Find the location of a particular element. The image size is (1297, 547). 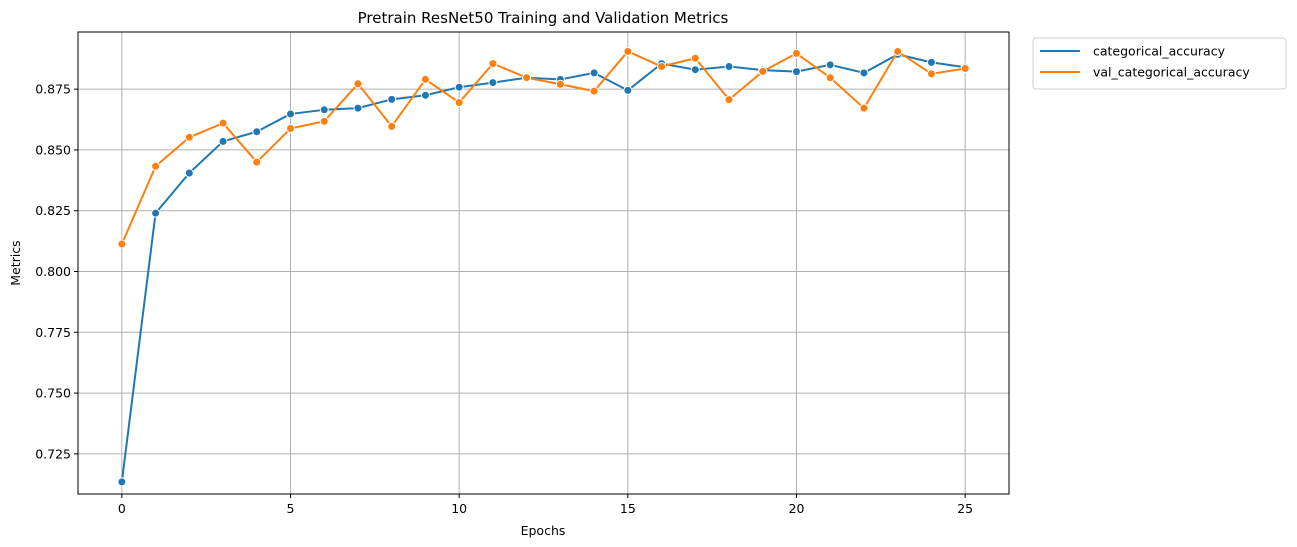

y-tick-label: 0.800 is located at coordinates (53, 271).